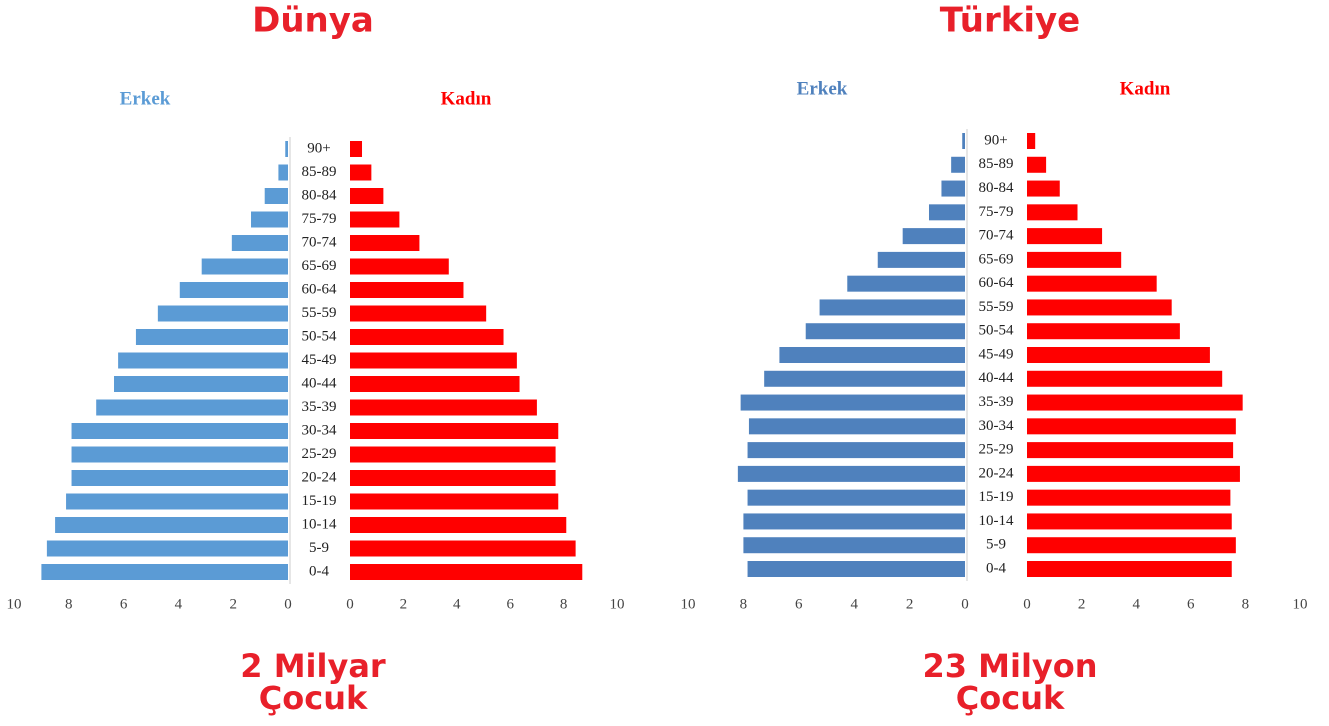 The image size is (1329, 726). Describe the element at coordinates (313, 666) in the screenshot. I see `annotation: 2 Milyar` at that location.